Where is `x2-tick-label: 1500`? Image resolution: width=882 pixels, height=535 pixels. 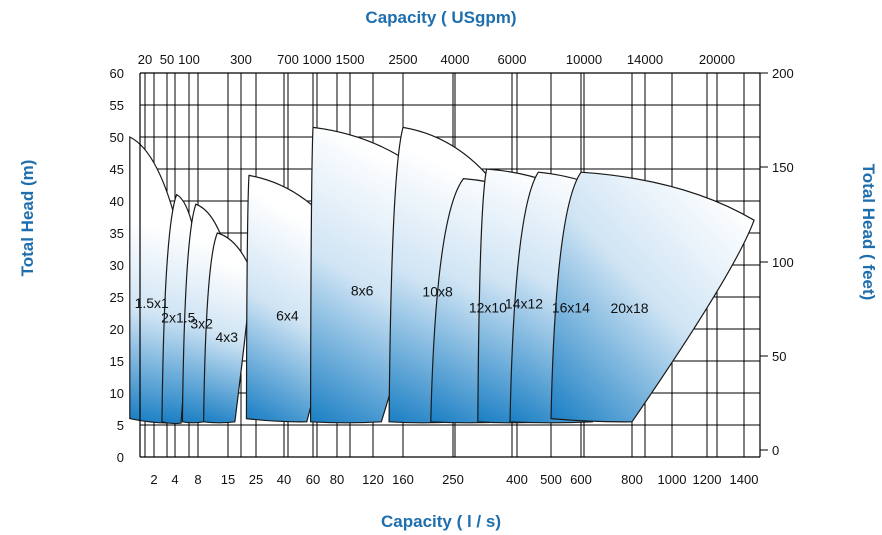 x2-tick-label: 1500 is located at coordinates (350, 59).